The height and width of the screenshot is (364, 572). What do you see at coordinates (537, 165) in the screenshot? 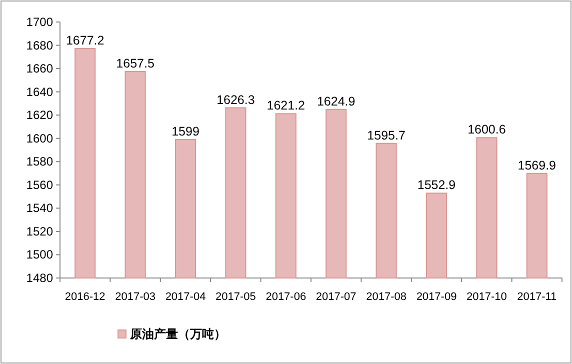
I see `data-label: 1569.9` at bounding box center [537, 165].